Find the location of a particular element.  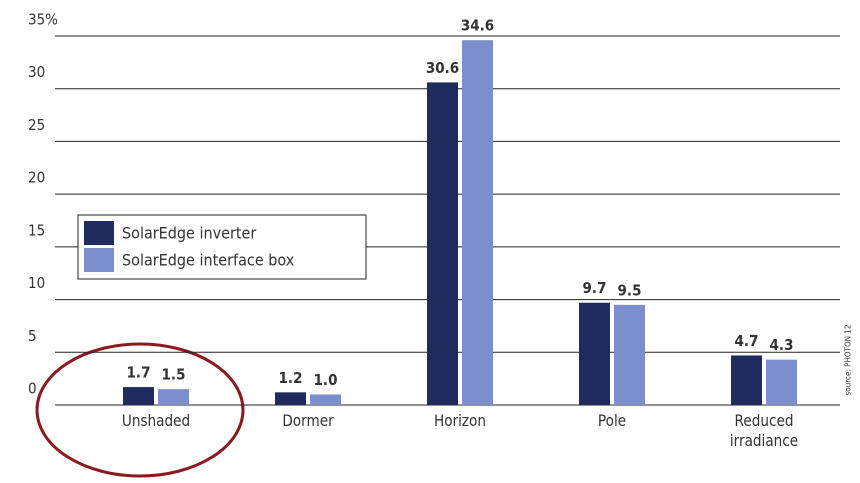

y-tick-label: 25 is located at coordinates (36, 125).